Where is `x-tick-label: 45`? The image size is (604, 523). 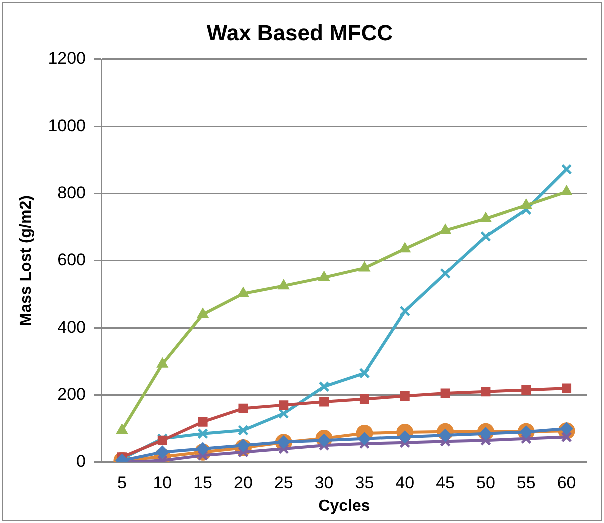 x-tick-label: 45 is located at coordinates (446, 482).